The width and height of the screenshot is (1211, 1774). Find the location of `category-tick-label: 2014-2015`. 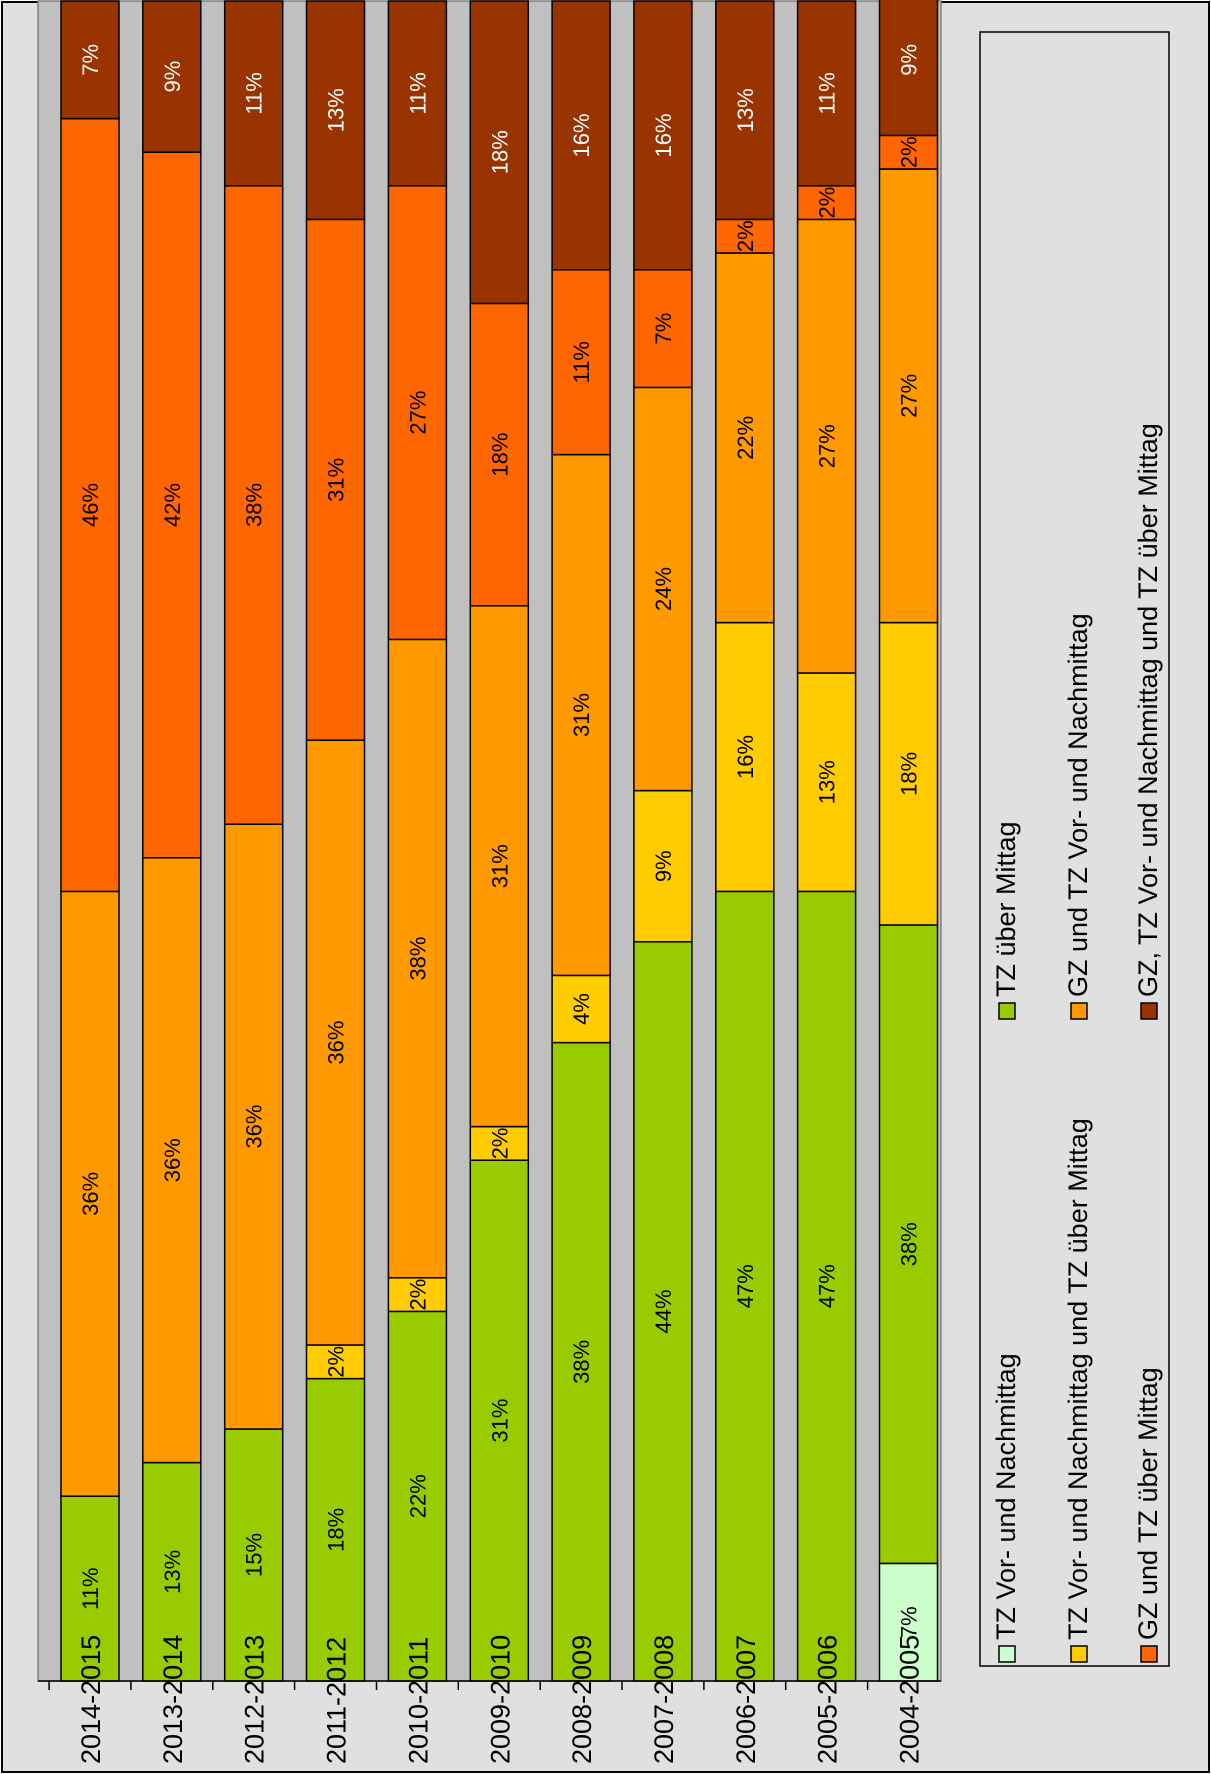

category-tick-label: 2014-2015 is located at coordinates (91, 1699).